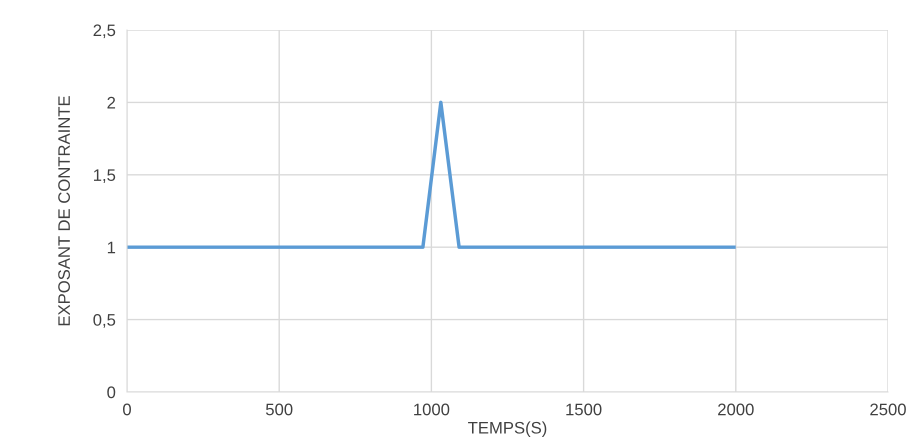 This screenshot has height=444, width=916. Describe the element at coordinates (736, 410) in the screenshot. I see `x-tick-label: 2000` at that location.